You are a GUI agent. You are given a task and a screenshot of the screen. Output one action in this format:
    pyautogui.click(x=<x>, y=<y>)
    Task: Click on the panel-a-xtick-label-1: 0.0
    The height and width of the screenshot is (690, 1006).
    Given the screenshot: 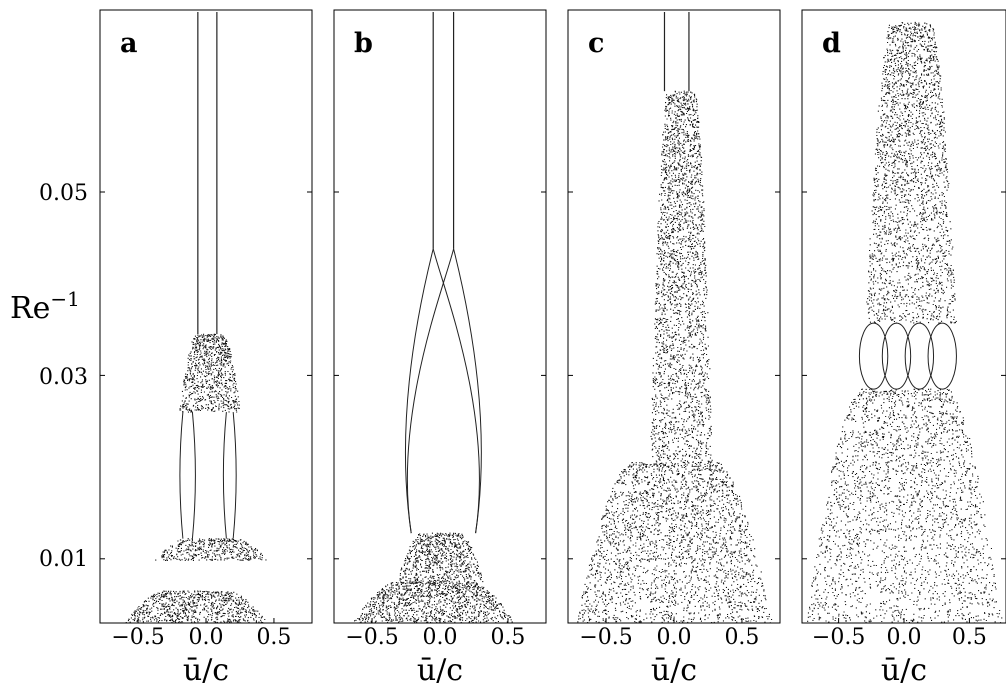 What is the action you would take?
    pyautogui.click(x=206, y=637)
    